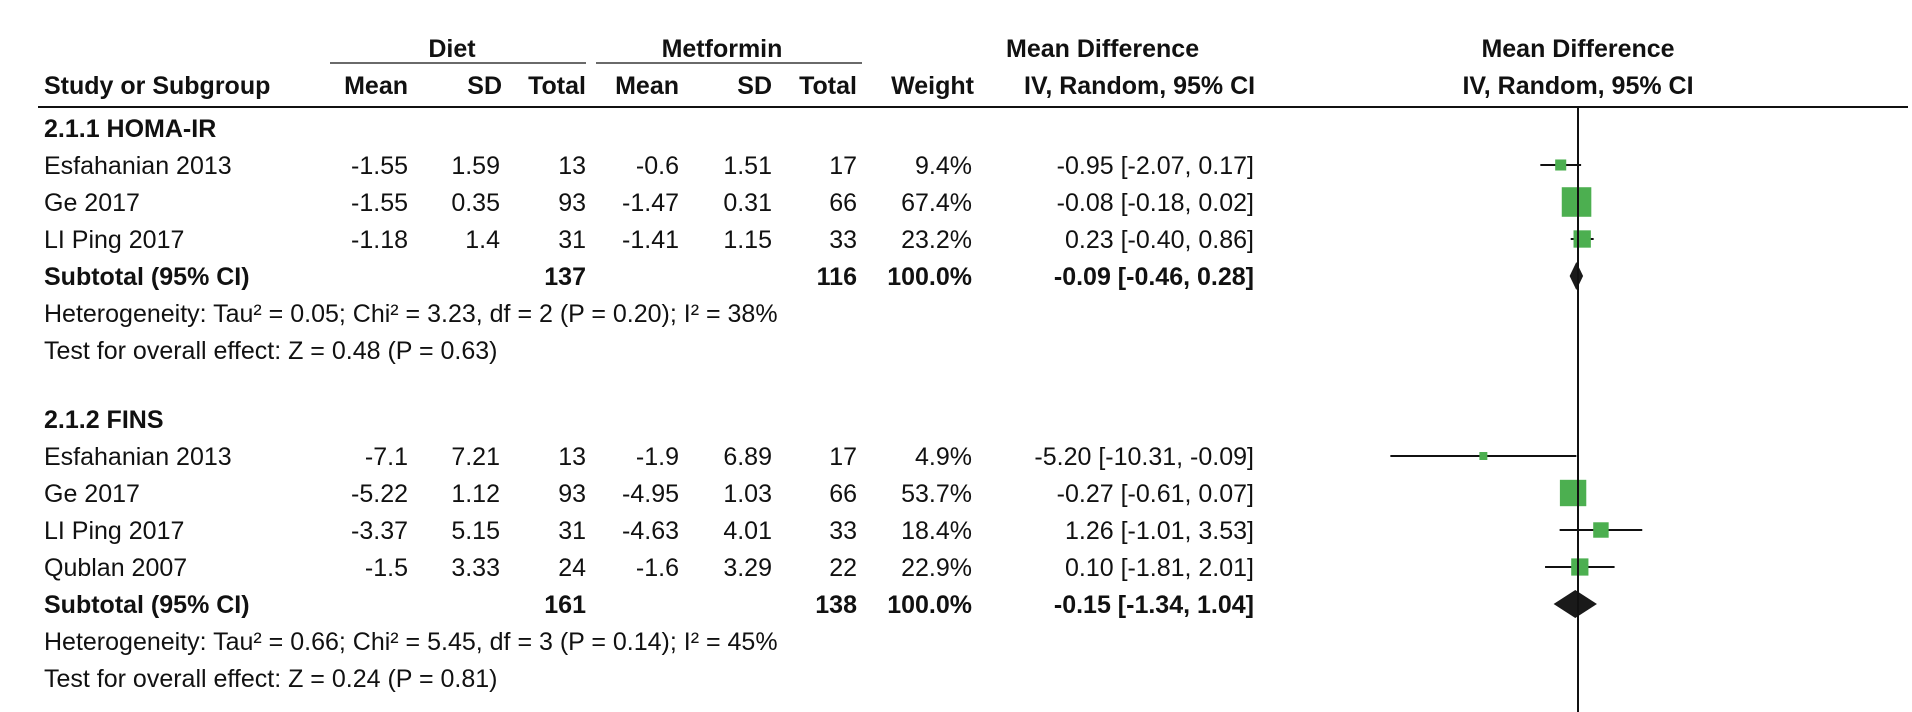 Image resolution: width=1912 pixels, height=712 pixels. Describe the element at coordinates (747, 203) in the screenshot. I see `metformin-sd-cell: 0.31` at that location.